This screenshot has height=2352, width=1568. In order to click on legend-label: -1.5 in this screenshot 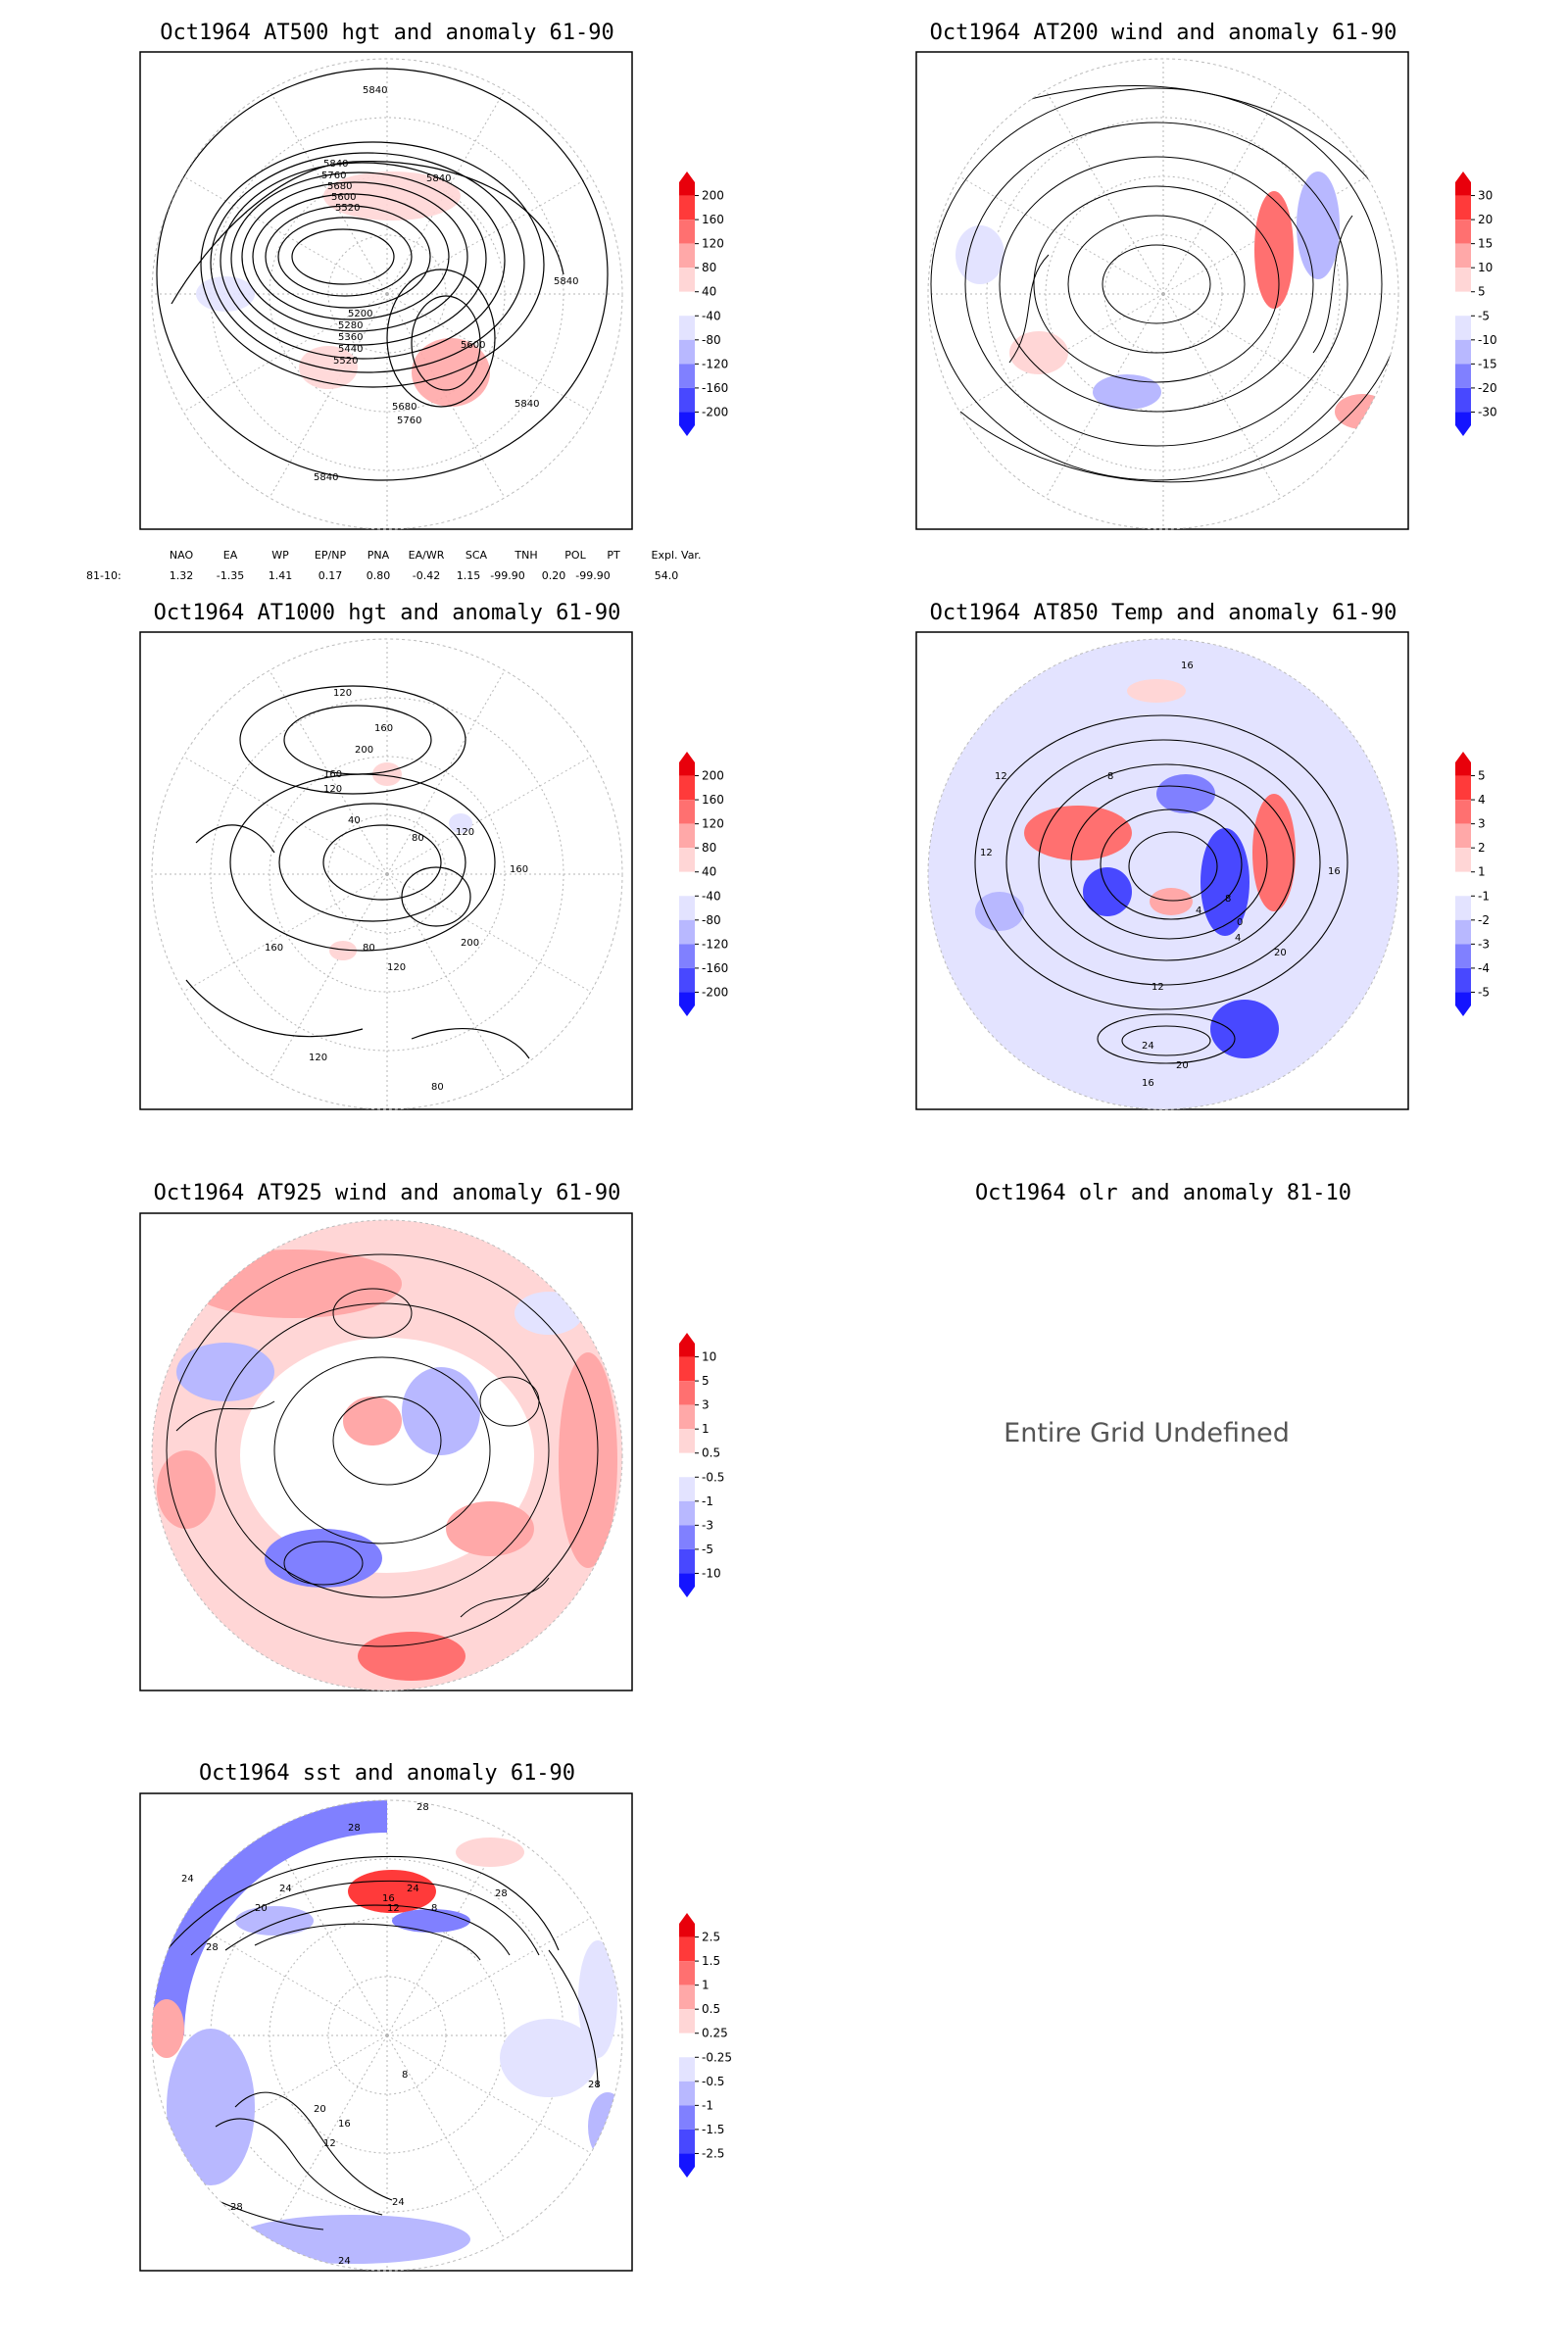, I will do `click(713, 2129)`.